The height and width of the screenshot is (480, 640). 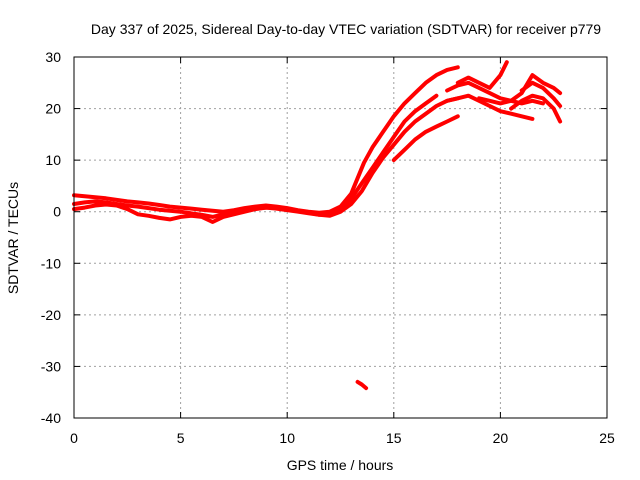 I want to click on y-tick-label: -40, so click(x=51, y=418).